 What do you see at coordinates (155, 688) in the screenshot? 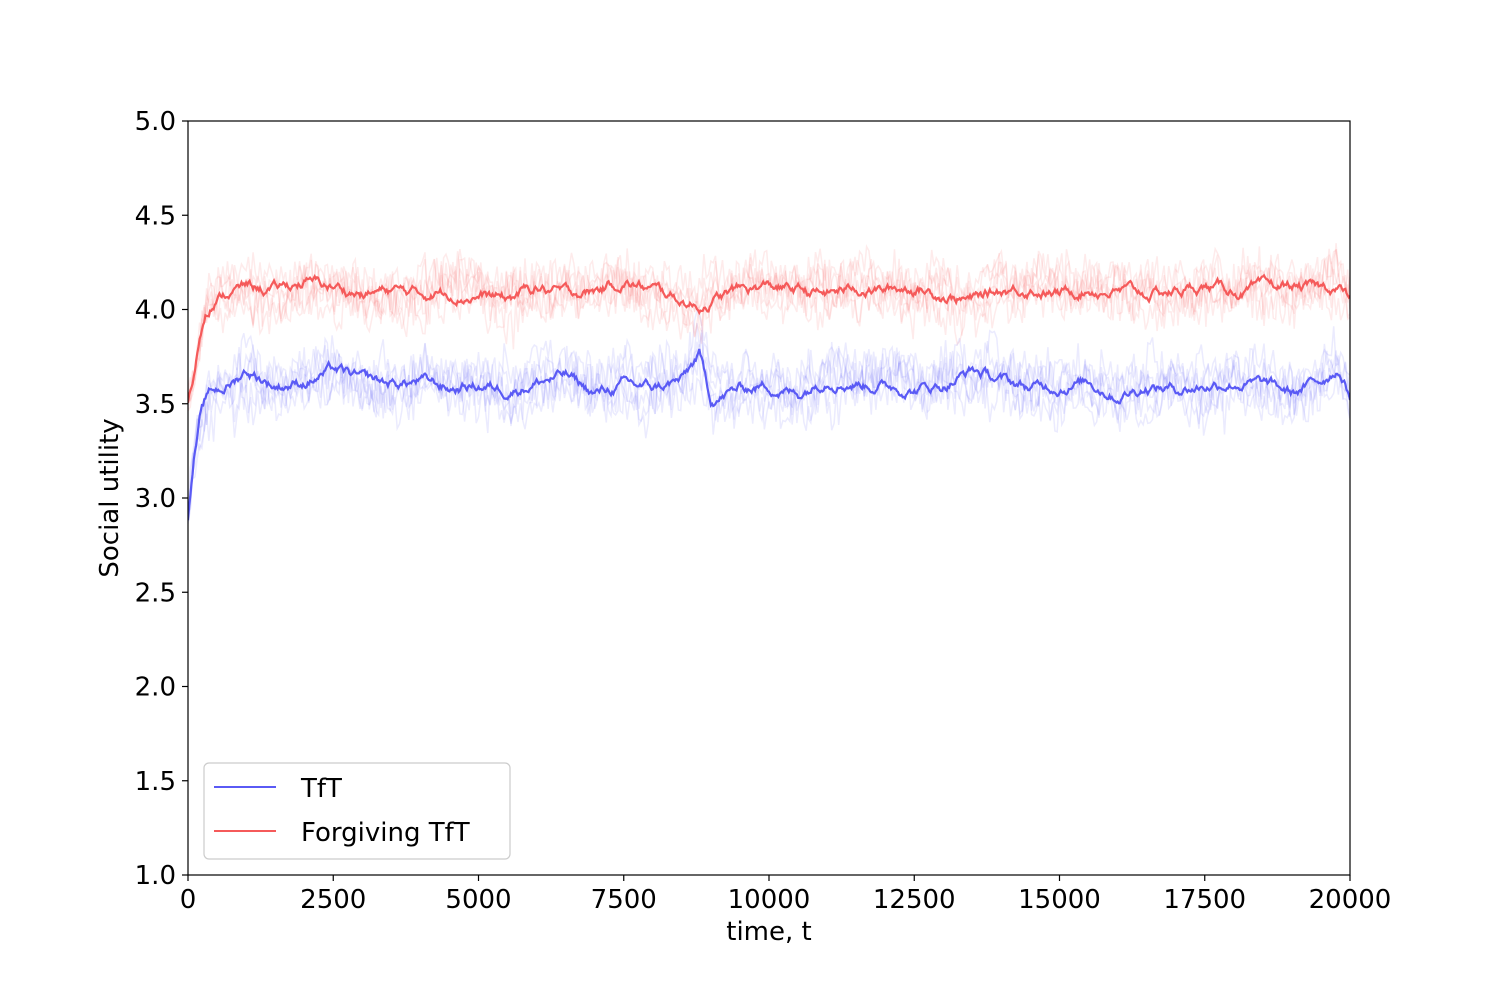
I see `y-tick-label: 2.0` at bounding box center [155, 688].